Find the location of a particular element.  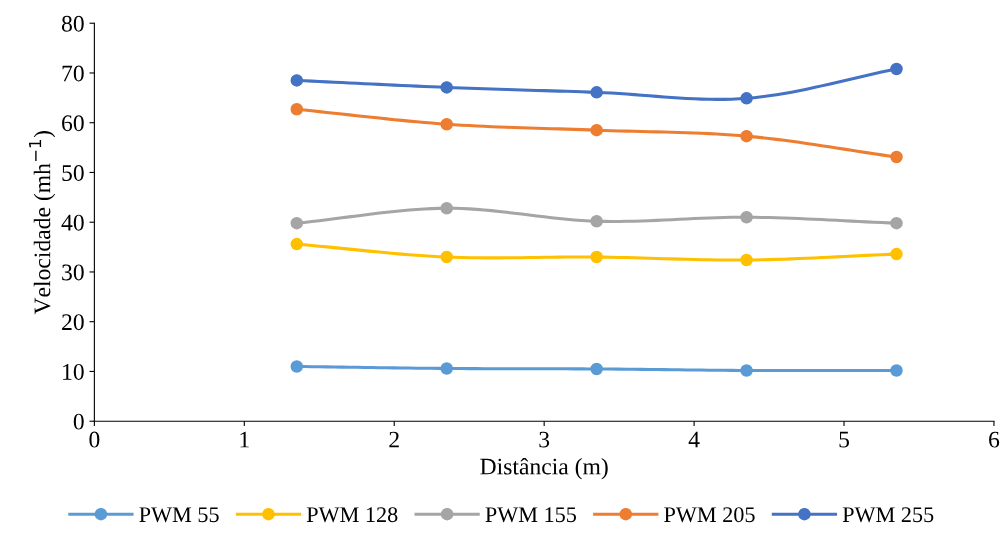

x-tick-label: 6 is located at coordinates (994, 439).